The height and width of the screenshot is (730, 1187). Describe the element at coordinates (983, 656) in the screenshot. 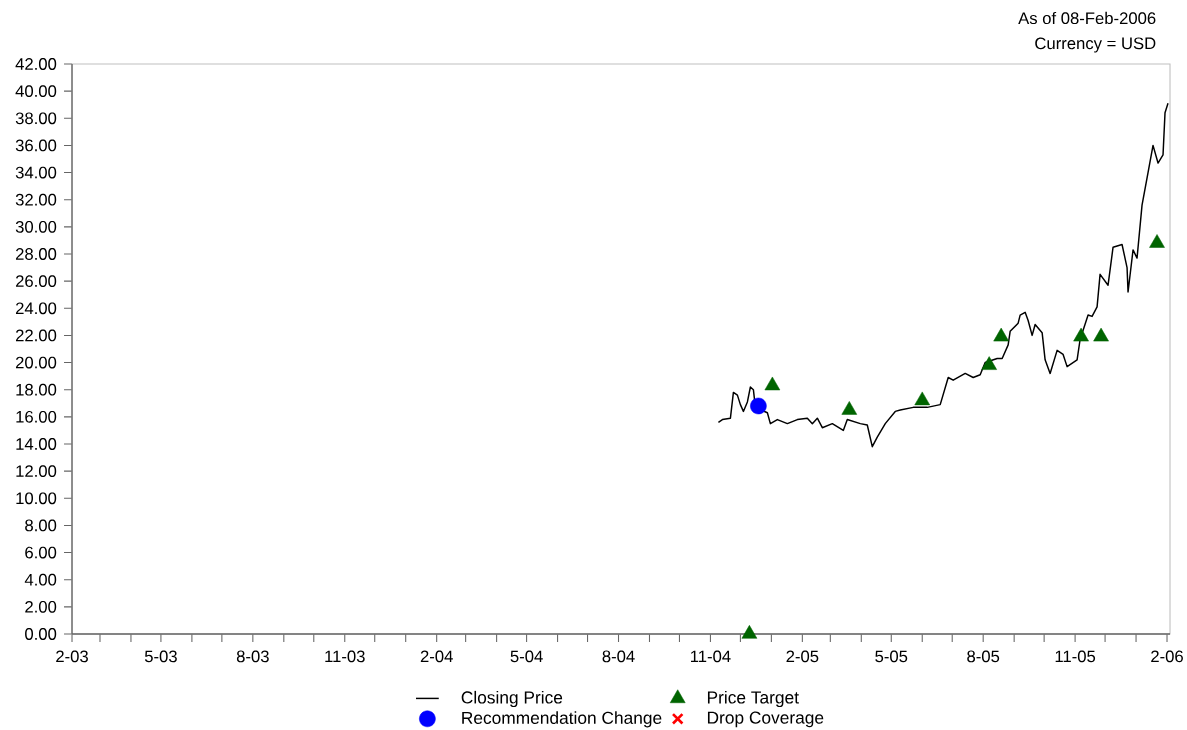

I see `x-tick-label: 8-05` at that location.